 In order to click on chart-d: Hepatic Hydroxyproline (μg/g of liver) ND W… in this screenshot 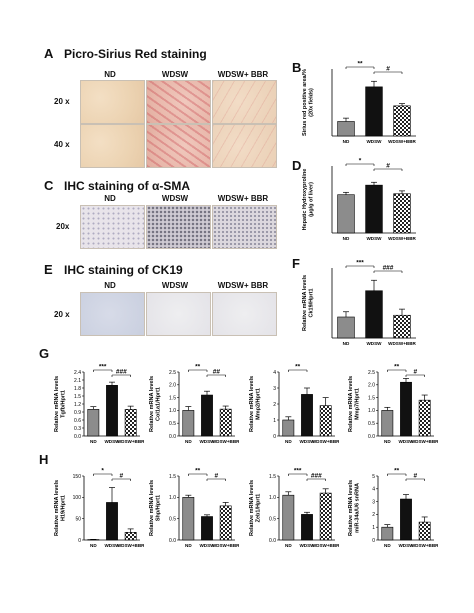, I will do `click(359, 200)`.